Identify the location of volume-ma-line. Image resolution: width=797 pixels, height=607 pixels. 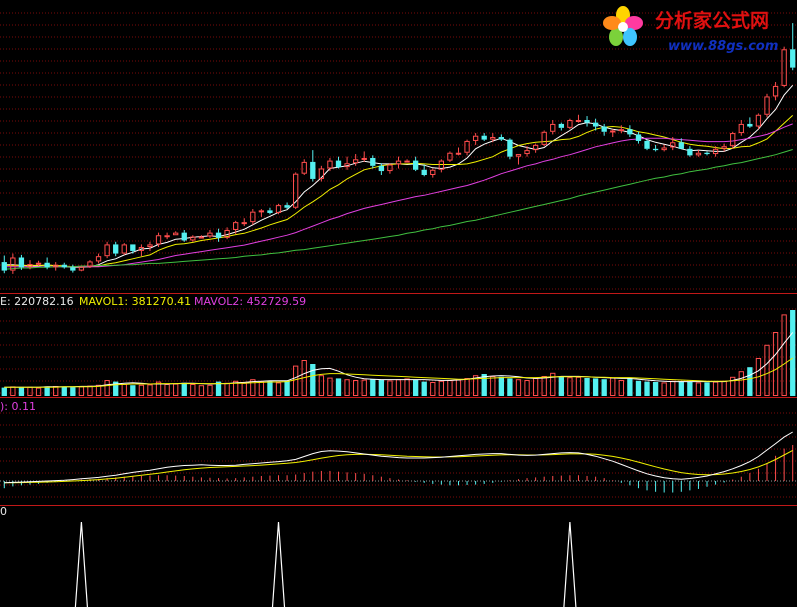
(399, 360).